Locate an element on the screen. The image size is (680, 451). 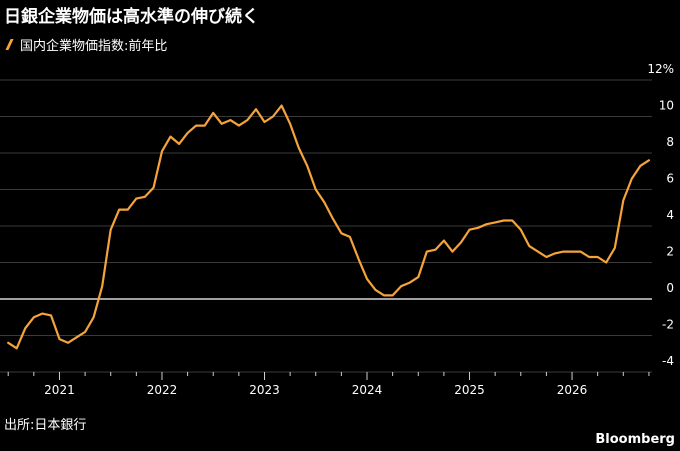
y-tick-label: 10 is located at coordinates (666, 106).